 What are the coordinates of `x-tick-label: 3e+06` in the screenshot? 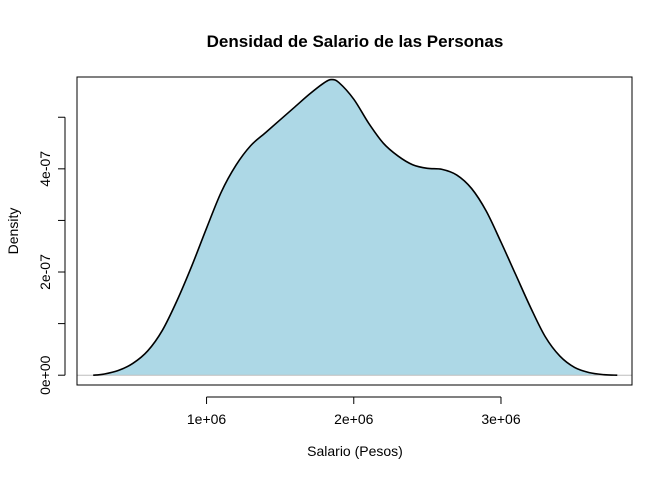 It's located at (501, 419).